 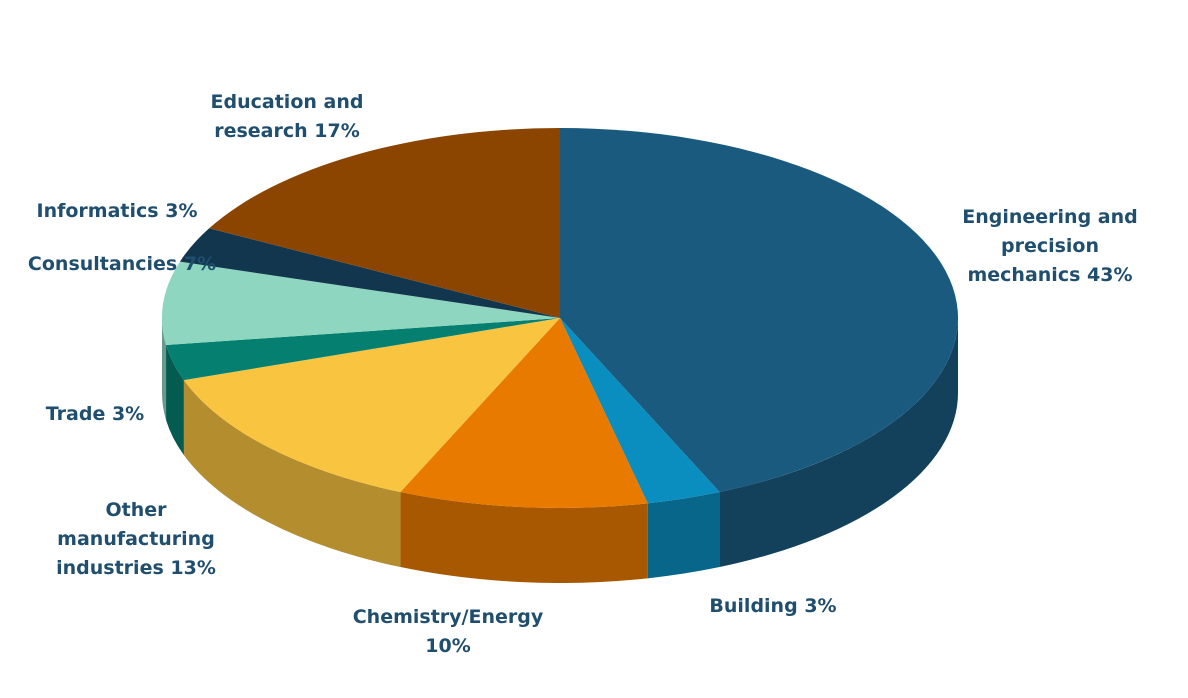 I want to click on slice-label: Education and research 17%, so click(x=287, y=117).